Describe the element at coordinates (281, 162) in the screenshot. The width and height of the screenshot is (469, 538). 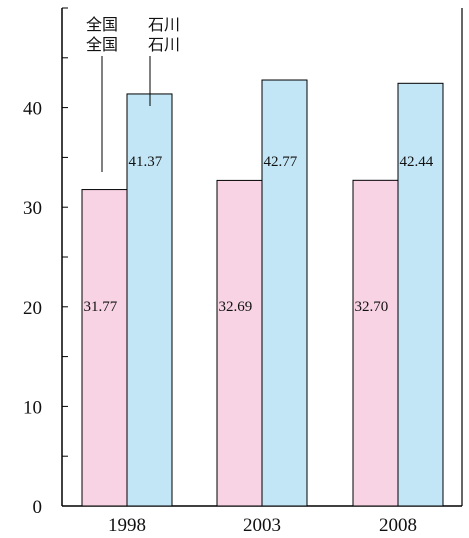
I see `data-label: 42.77` at that location.